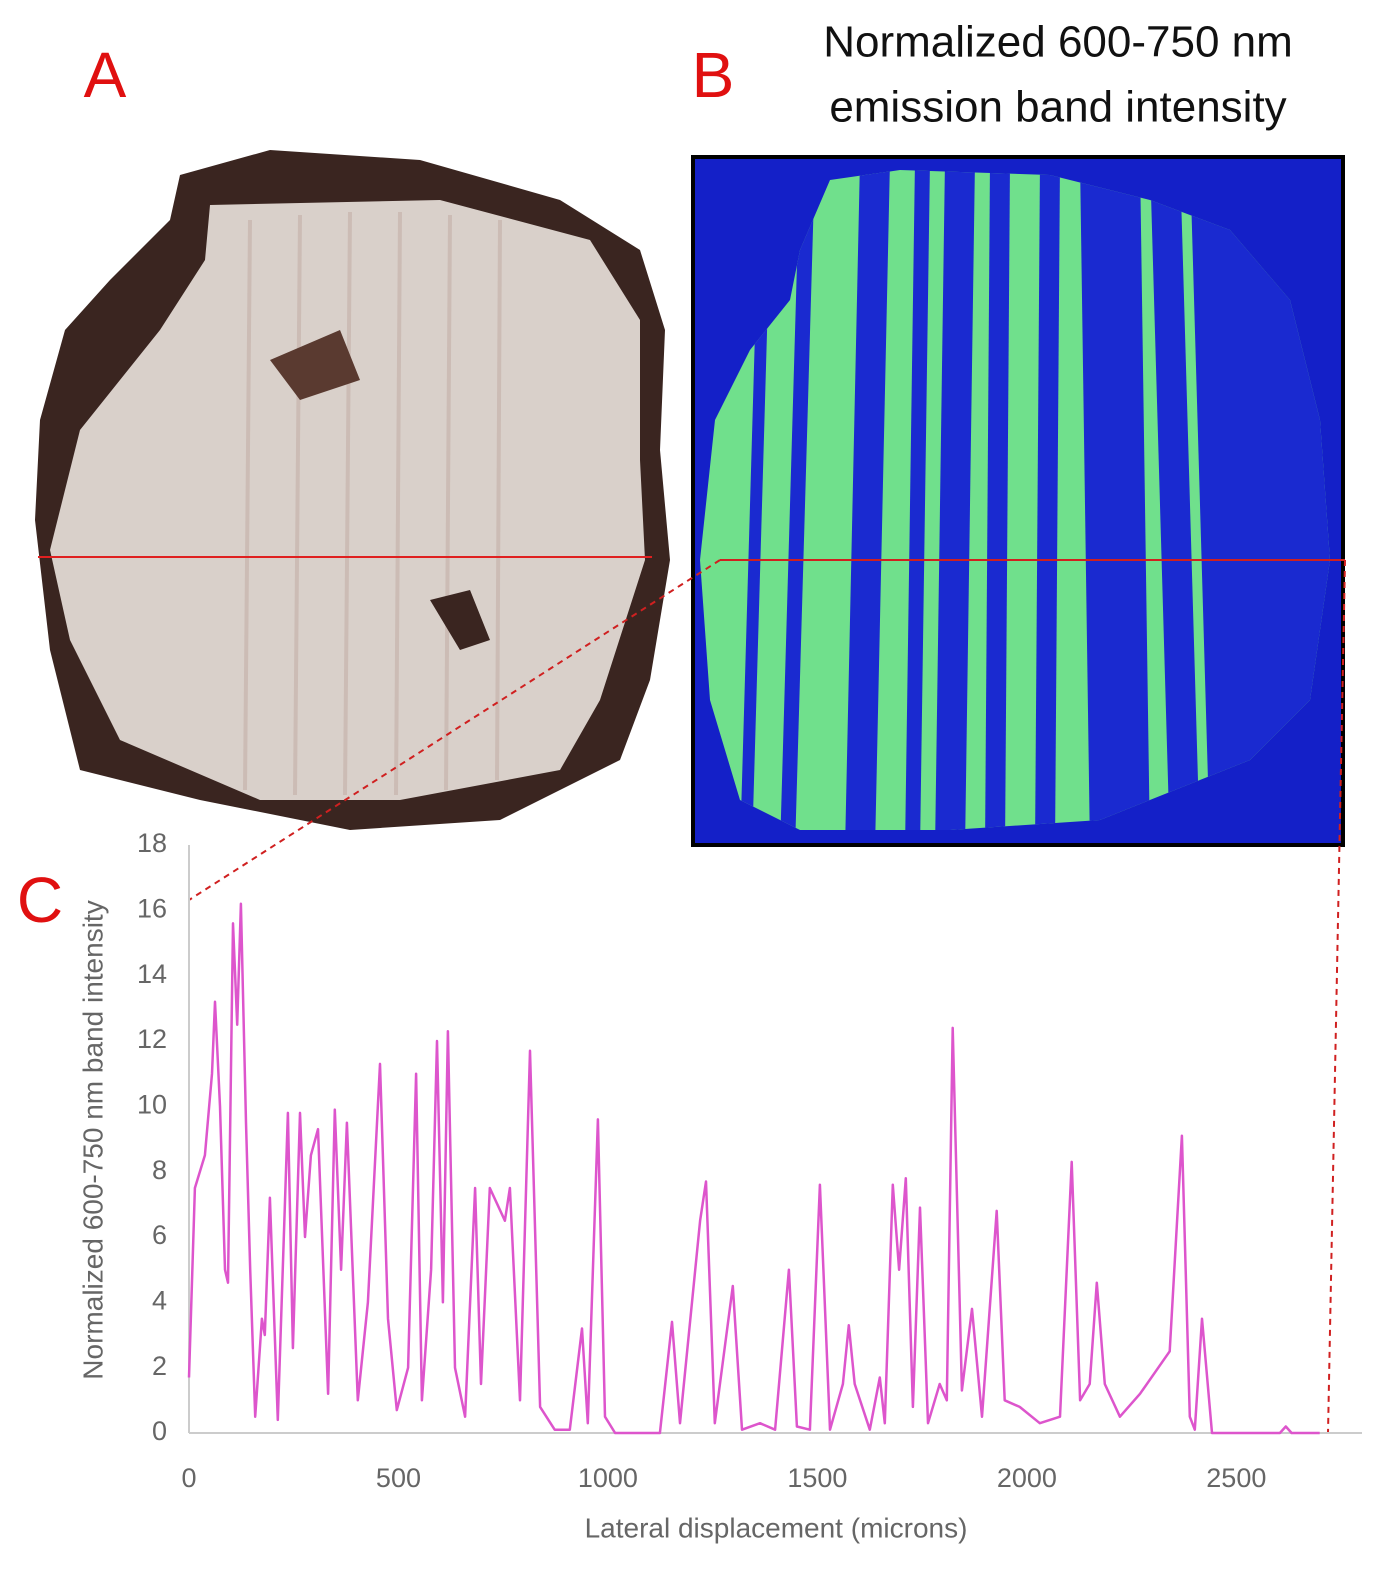 This screenshot has width=1387, height=1569. Describe the element at coordinates (40, 900) in the screenshot. I see `panel-label: C` at that location.